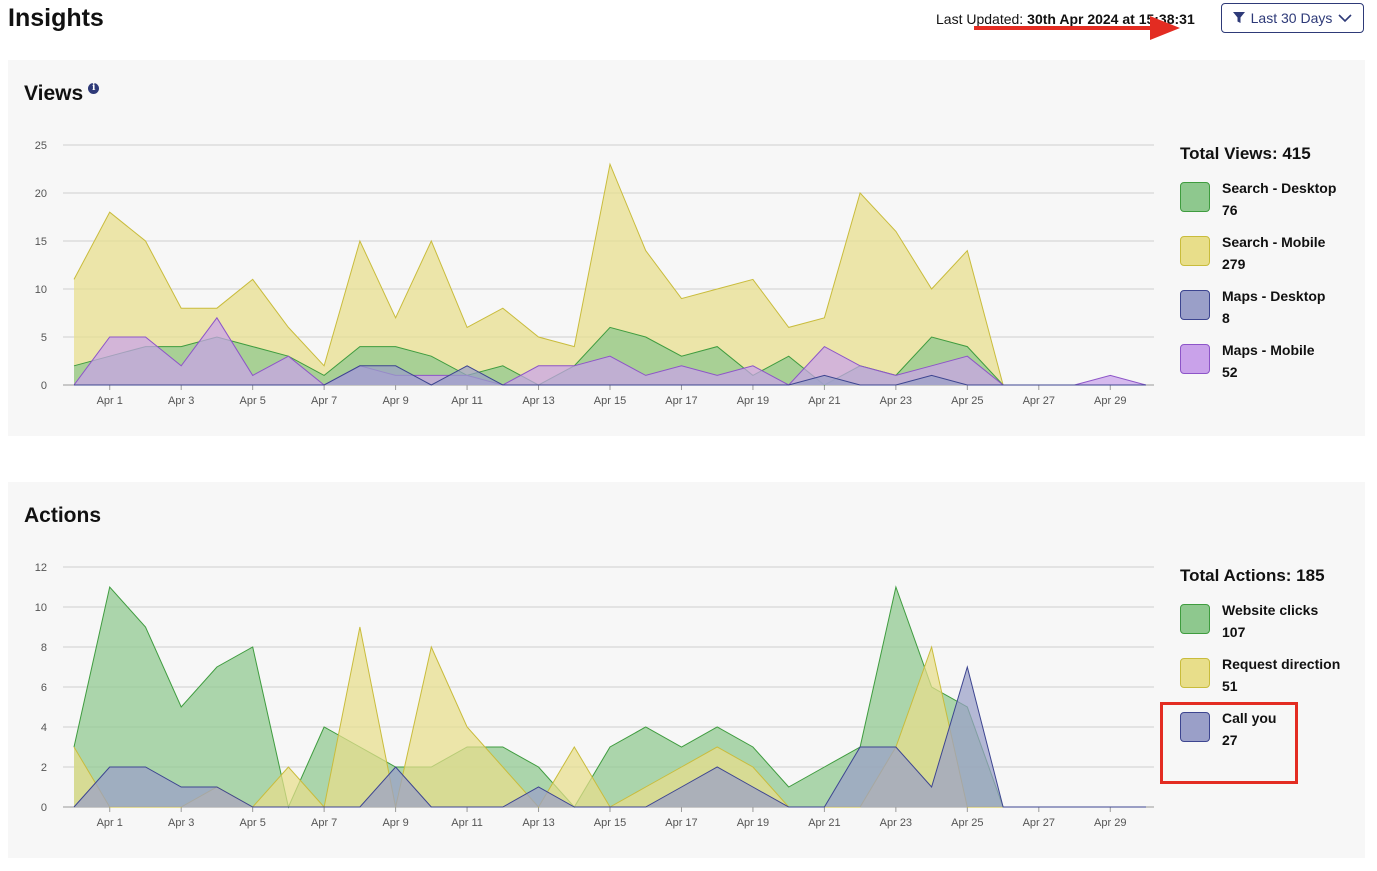  I want to click on views-x-tick-label: Apr 23, so click(896, 401).